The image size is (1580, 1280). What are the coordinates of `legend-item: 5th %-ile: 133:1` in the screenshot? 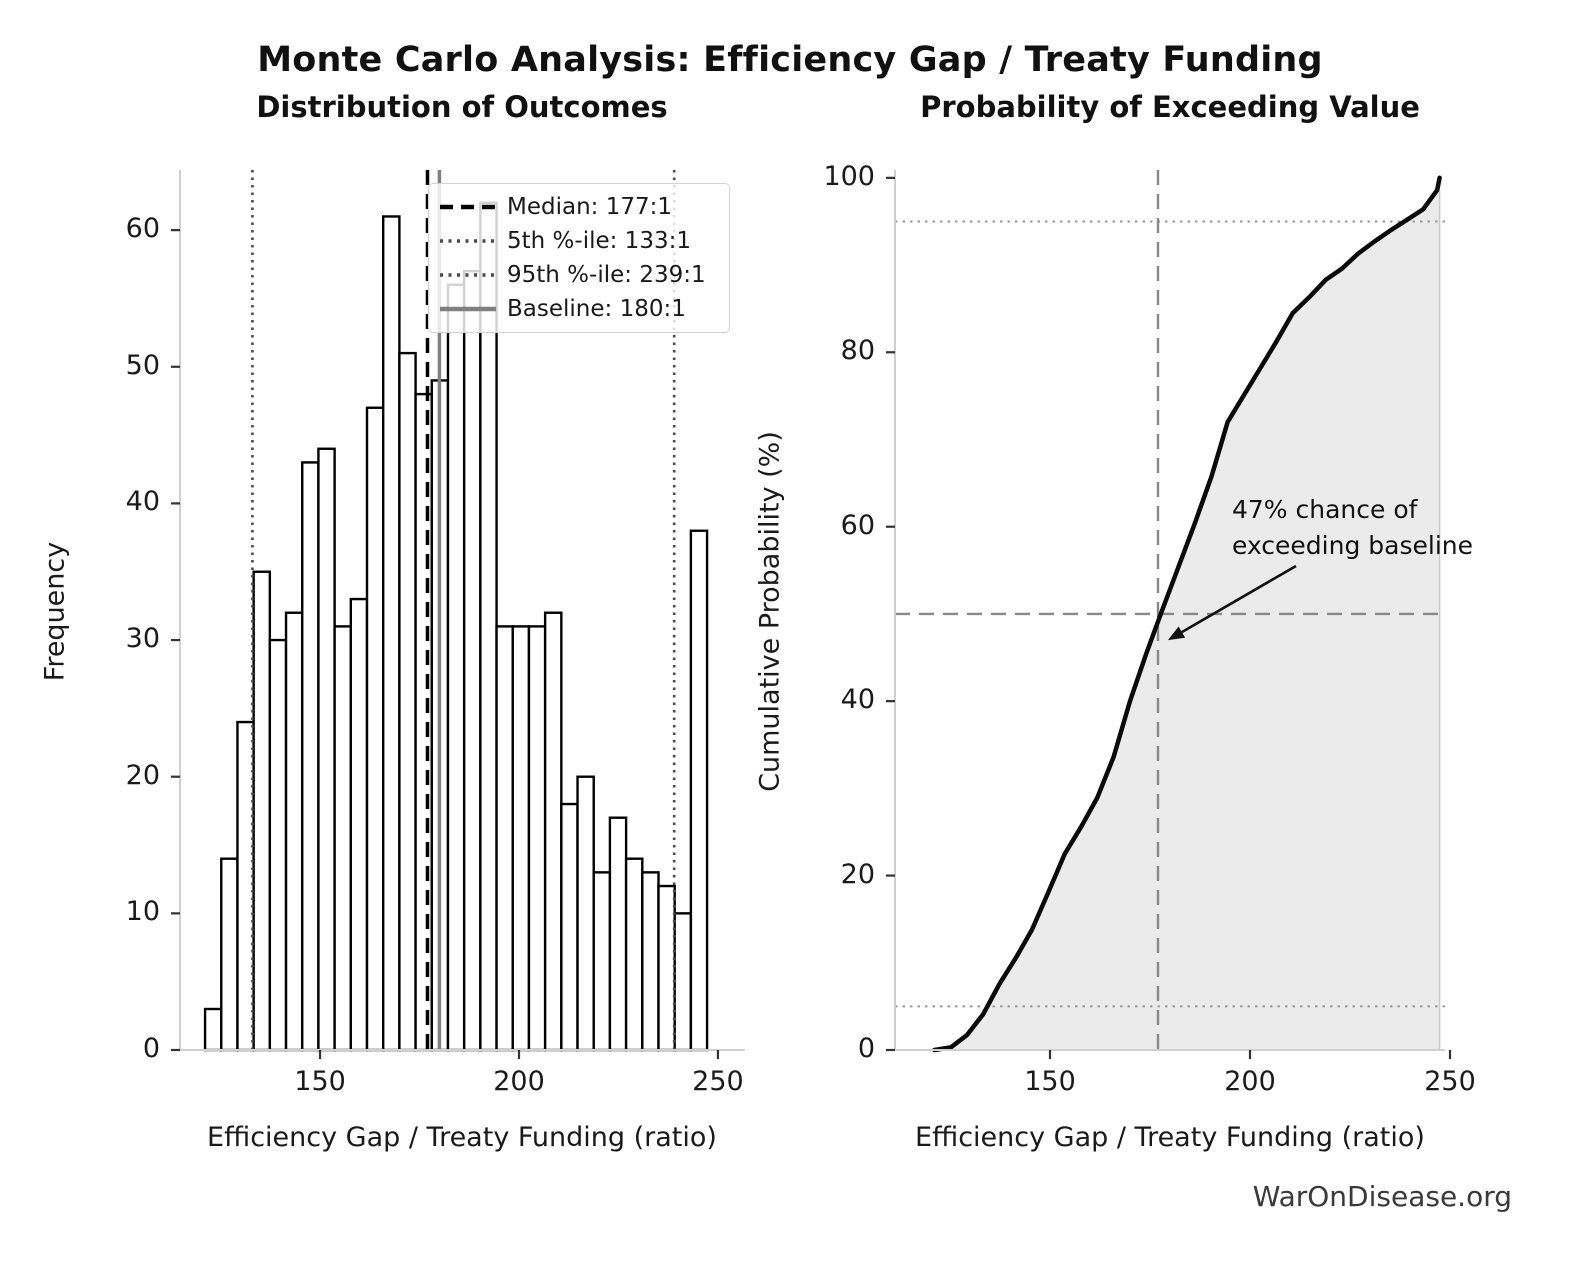 It's located at (579, 241).